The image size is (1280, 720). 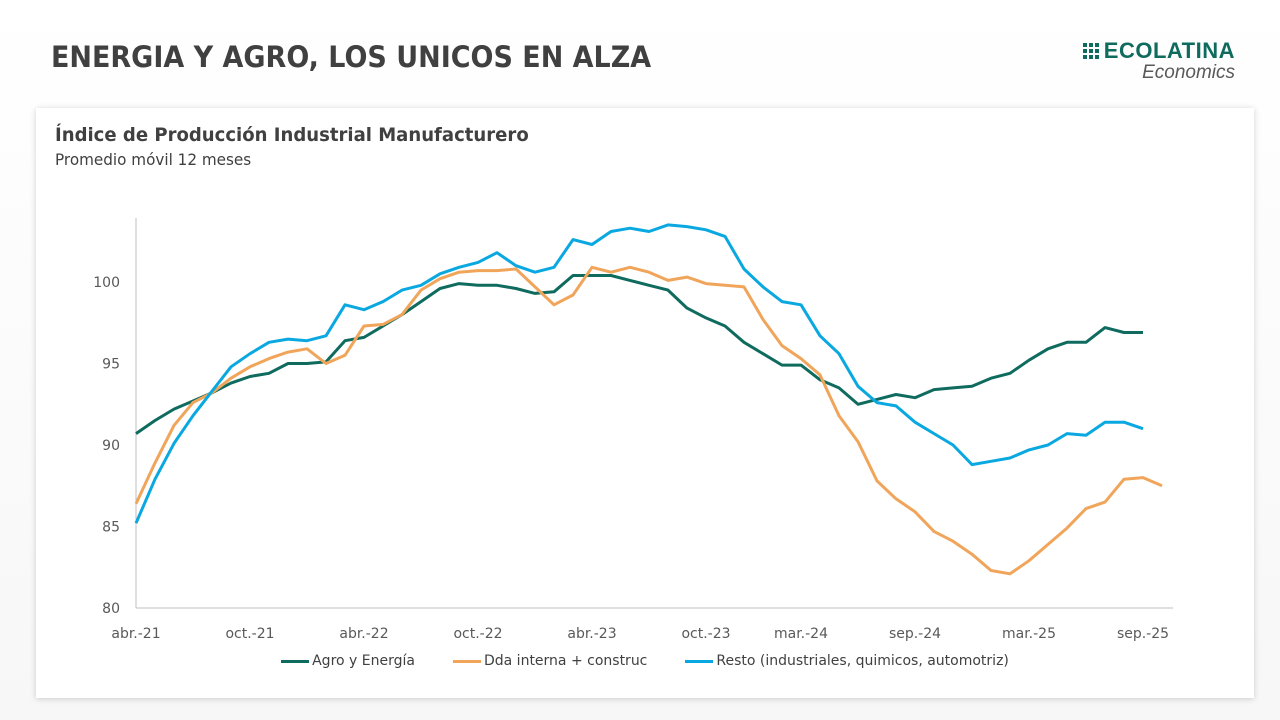 What do you see at coordinates (801, 634) in the screenshot?
I see `x-tick-label: mar.-24` at bounding box center [801, 634].